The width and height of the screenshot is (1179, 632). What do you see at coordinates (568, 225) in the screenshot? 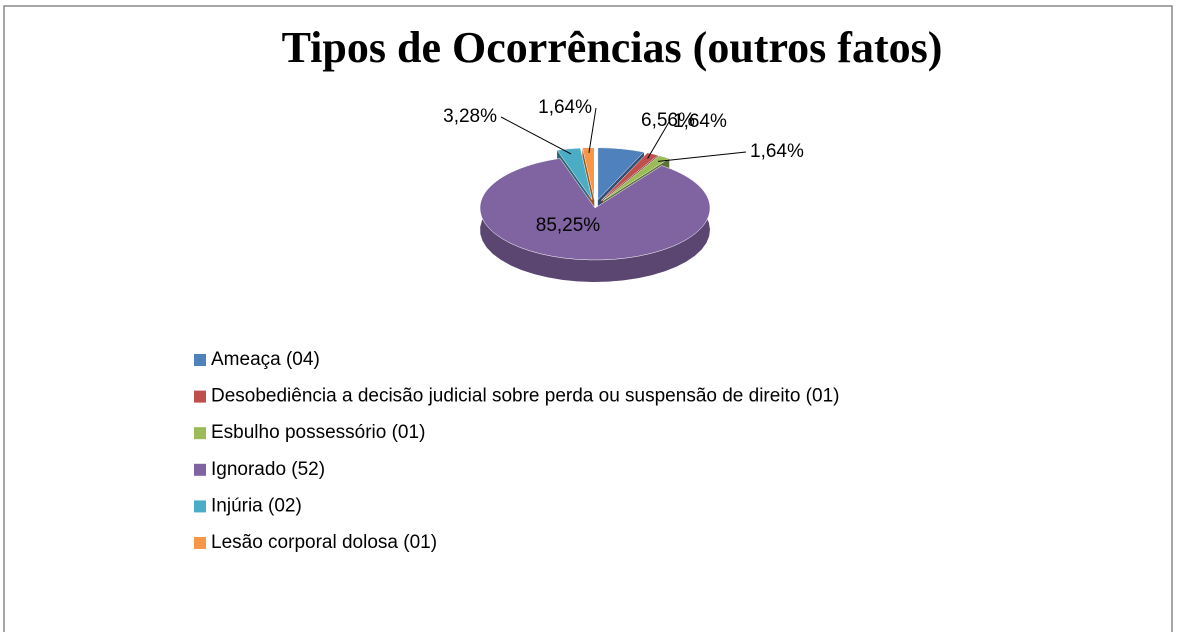
I see `data-label: 85,25%` at bounding box center [568, 225].